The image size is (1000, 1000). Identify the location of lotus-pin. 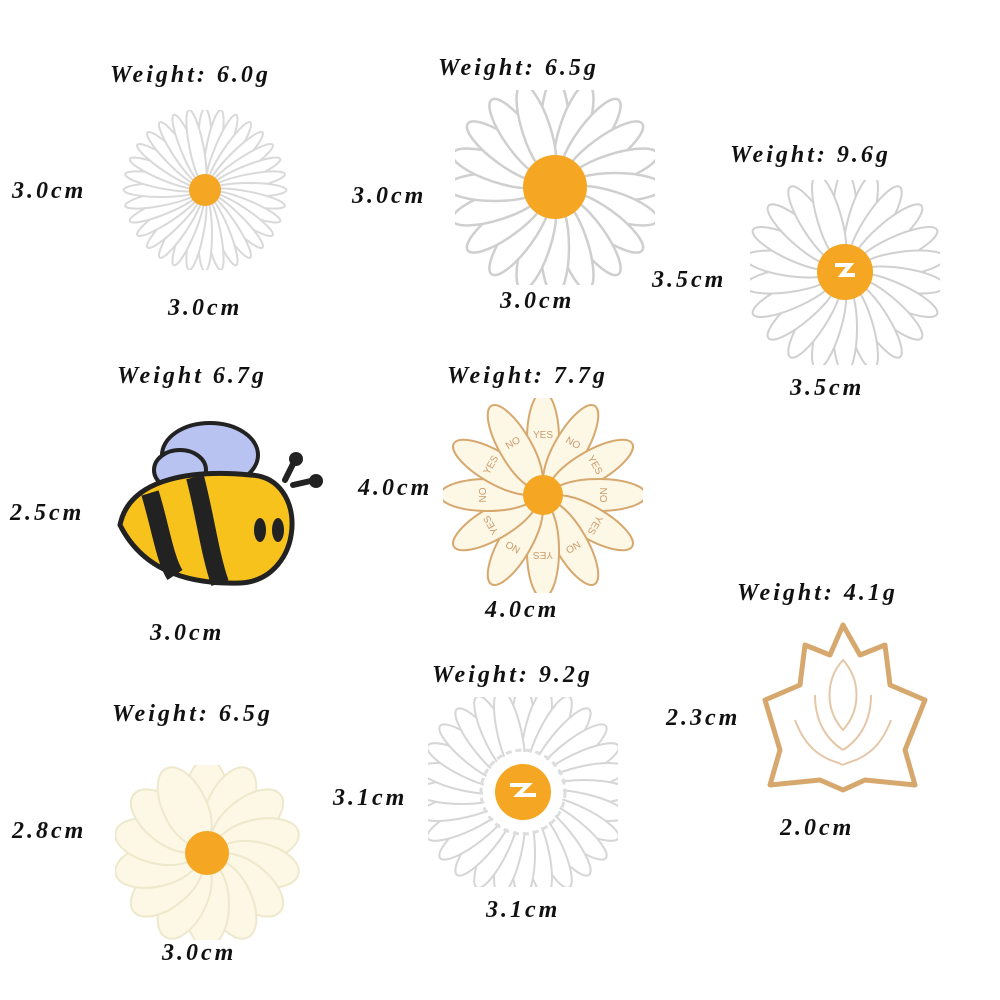
(845, 707).